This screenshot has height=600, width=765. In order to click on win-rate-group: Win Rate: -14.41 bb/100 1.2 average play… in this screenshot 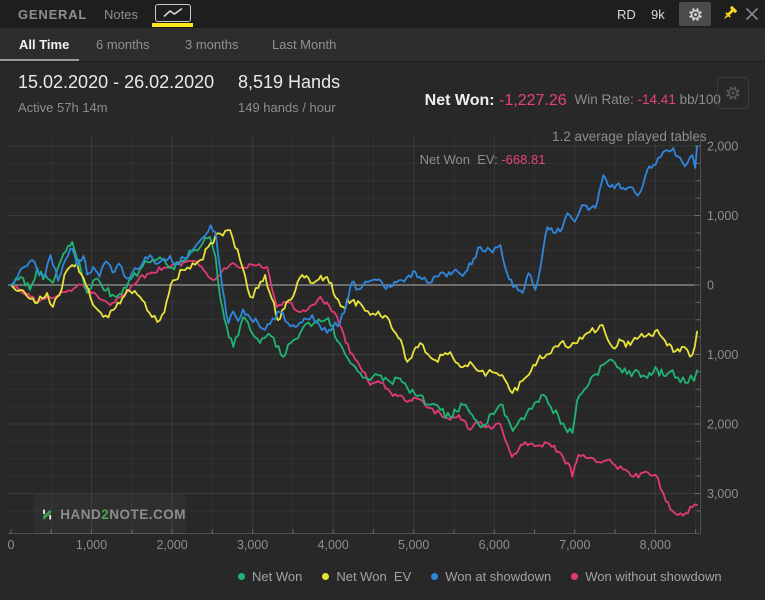, I will do `click(636, 110)`.